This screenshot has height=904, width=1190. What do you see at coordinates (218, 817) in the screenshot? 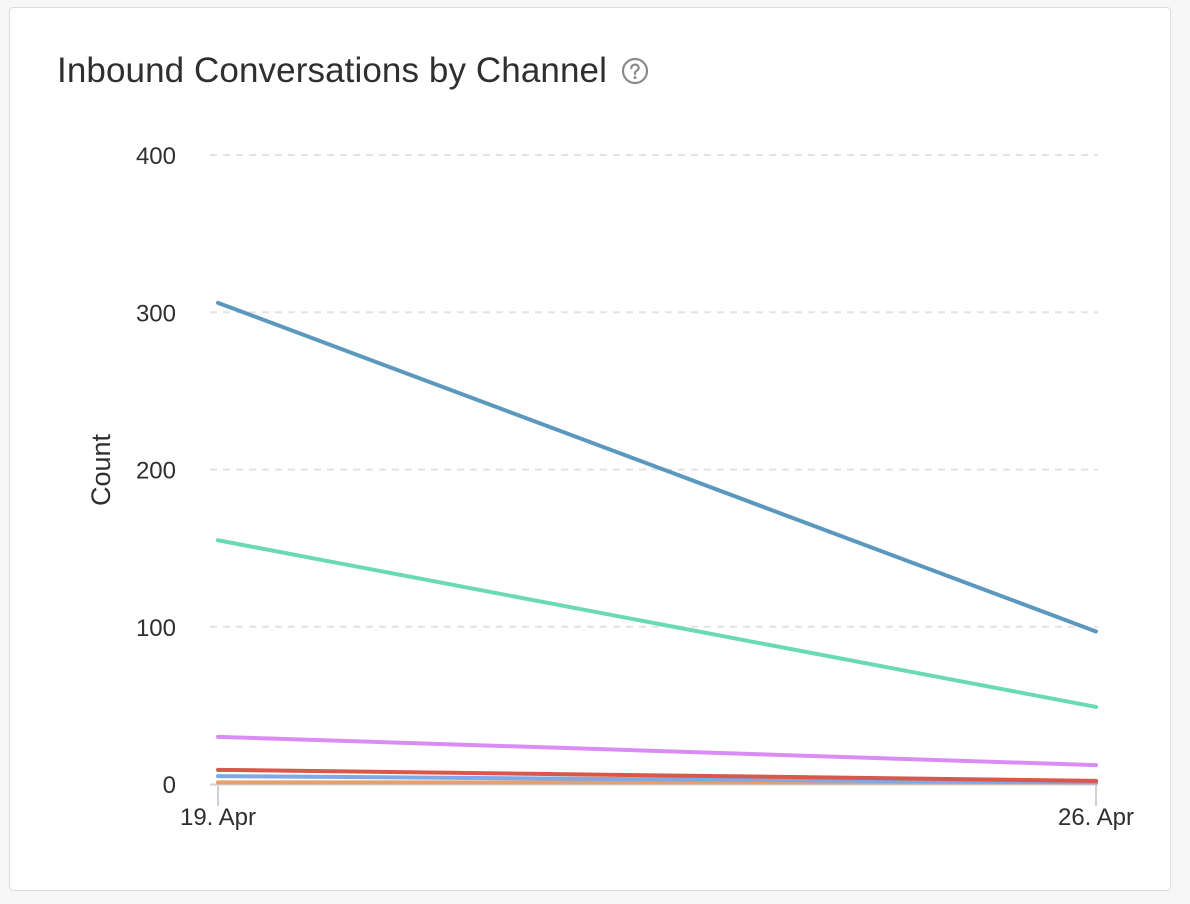
I see `x-tick-label: 19. Apr` at bounding box center [218, 817].